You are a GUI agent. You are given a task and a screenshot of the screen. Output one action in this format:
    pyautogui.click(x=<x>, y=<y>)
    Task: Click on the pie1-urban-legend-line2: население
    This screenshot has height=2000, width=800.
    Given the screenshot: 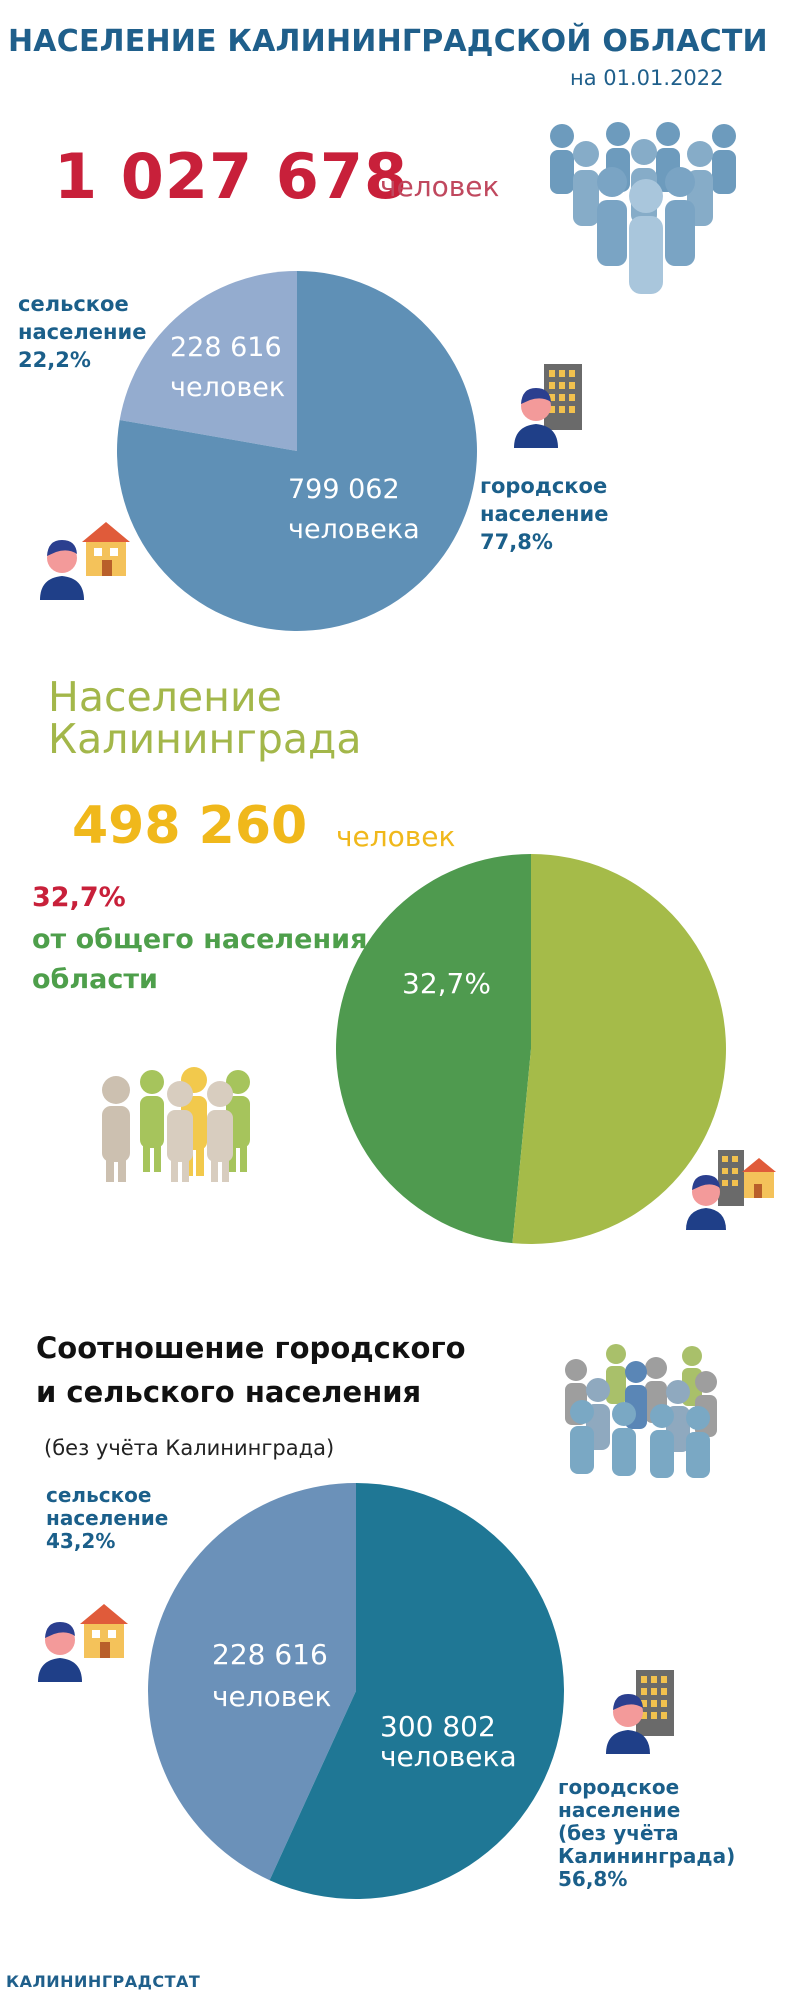 What is the action you would take?
    pyautogui.click(x=544, y=514)
    